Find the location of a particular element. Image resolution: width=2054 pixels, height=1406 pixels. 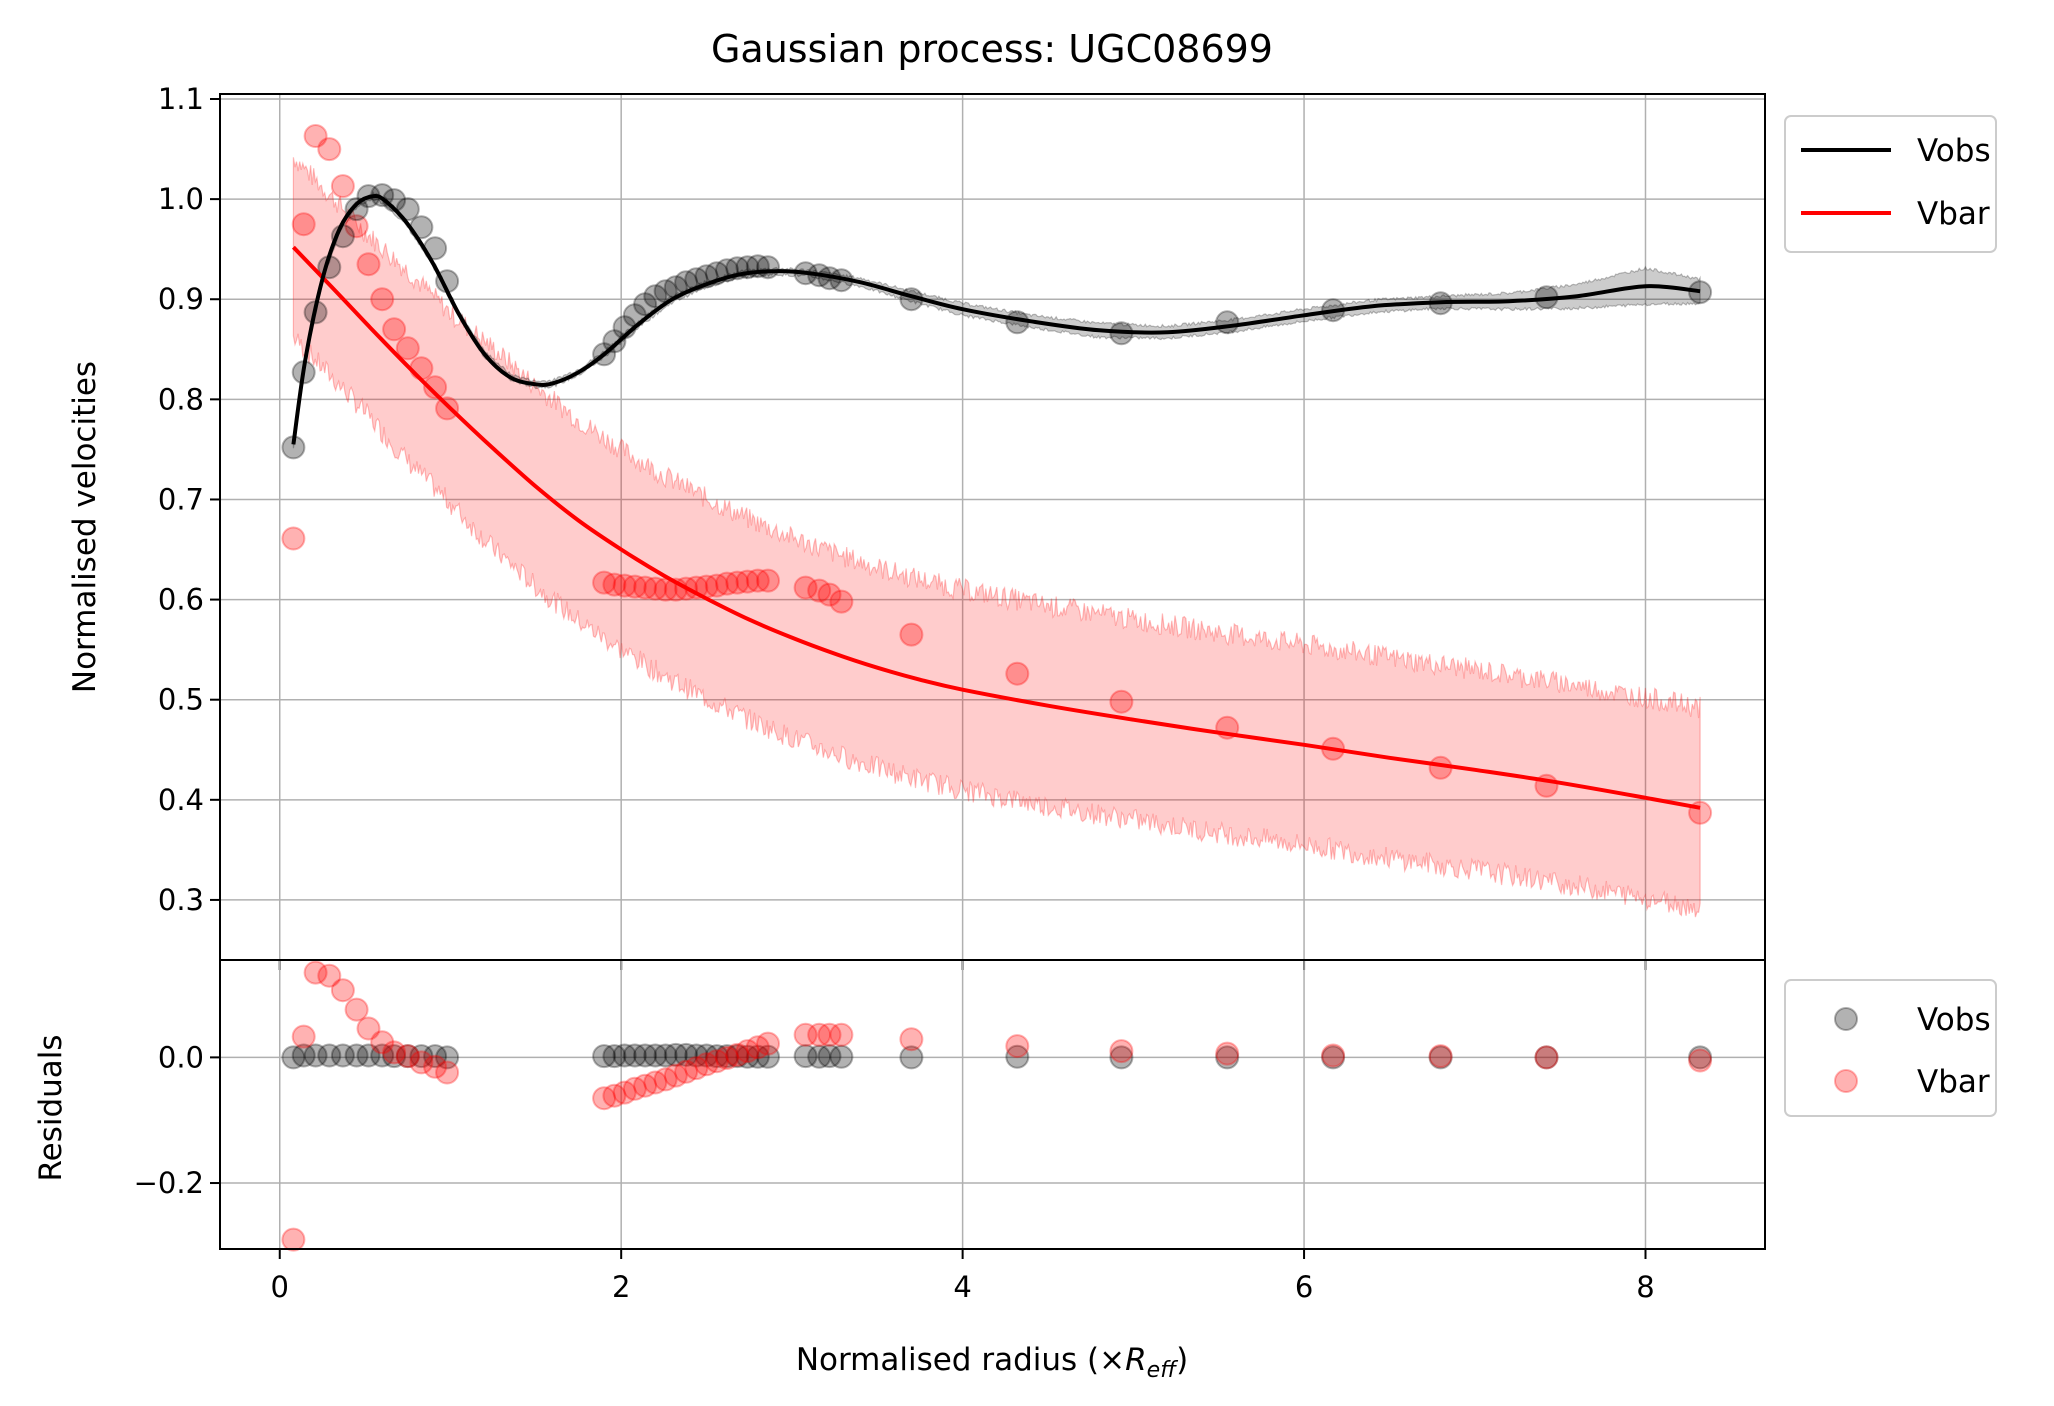

main-y-tick-label: 0.4 is located at coordinates (181, 800).